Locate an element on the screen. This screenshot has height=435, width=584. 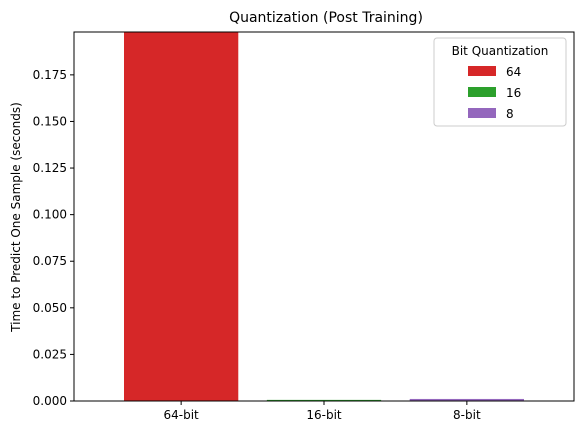
y-tick-label: 0.000 is located at coordinates (50, 401).